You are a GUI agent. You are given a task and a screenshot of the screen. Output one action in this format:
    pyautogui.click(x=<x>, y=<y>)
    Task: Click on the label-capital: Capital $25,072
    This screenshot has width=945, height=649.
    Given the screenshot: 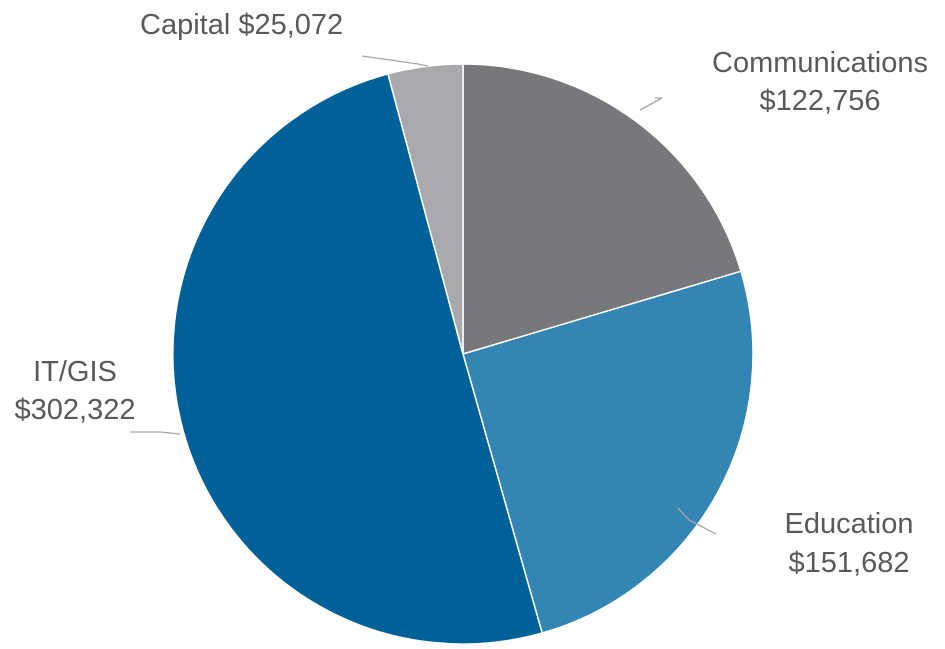 What is the action you would take?
    pyautogui.click(x=241, y=25)
    